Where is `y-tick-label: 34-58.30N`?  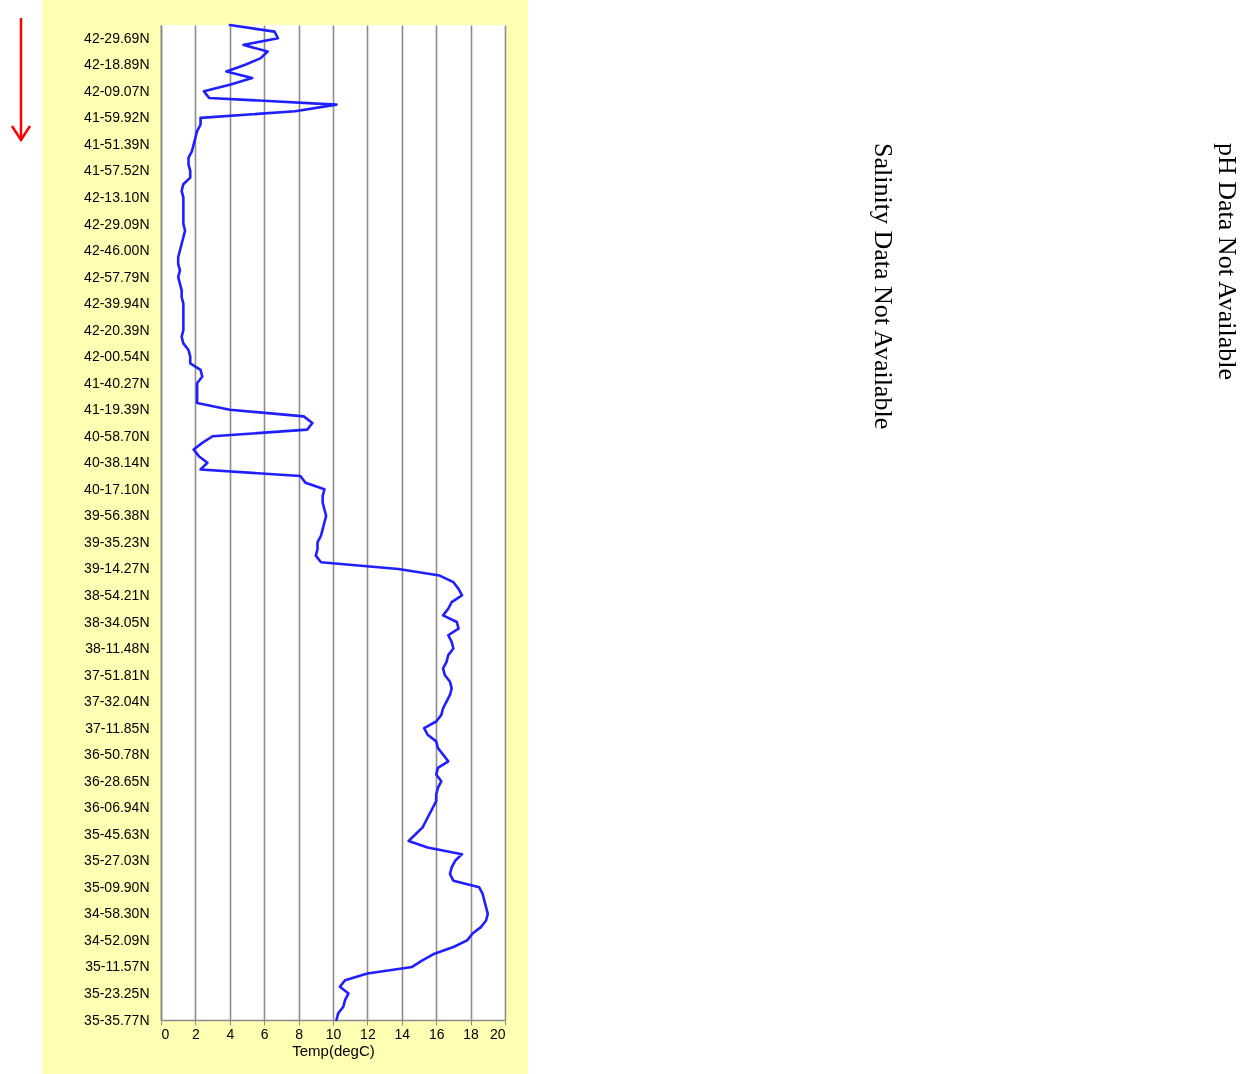 y-tick-label: 34-58.30N is located at coordinates (117, 913).